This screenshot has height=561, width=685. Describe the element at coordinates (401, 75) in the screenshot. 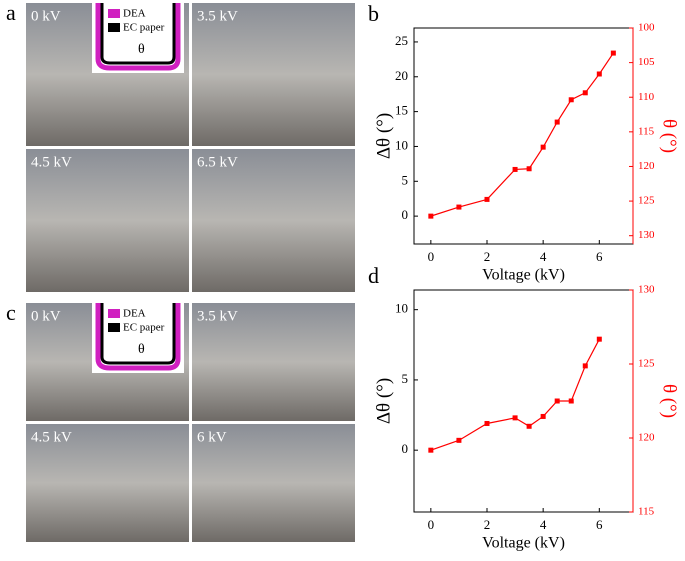

I see `y-tick-label: 20` at that location.